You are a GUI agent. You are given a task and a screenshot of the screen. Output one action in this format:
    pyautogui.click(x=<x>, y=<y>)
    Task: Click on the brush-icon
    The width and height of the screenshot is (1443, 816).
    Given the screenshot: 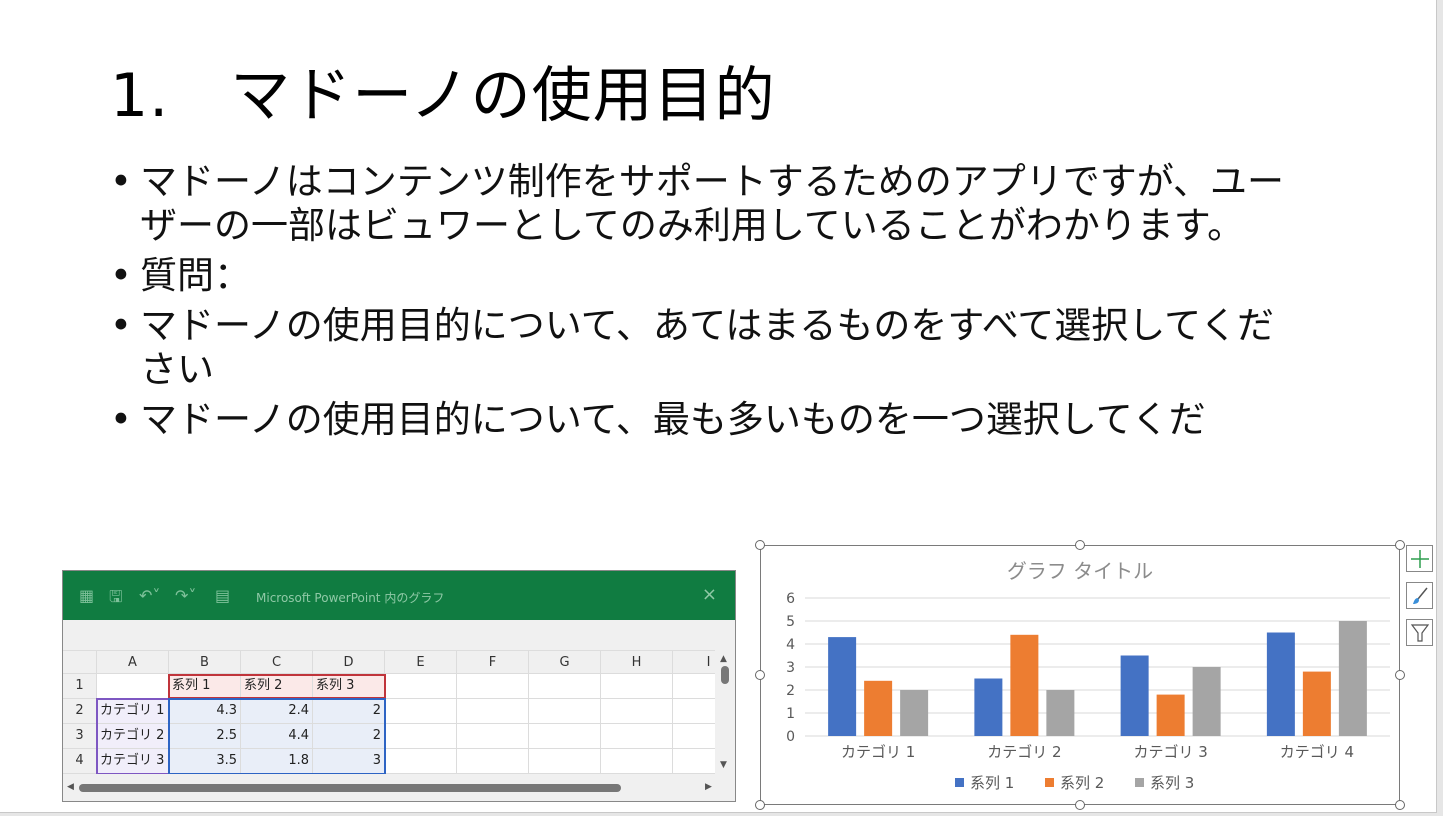 What is the action you would take?
    pyautogui.click(x=1420, y=595)
    